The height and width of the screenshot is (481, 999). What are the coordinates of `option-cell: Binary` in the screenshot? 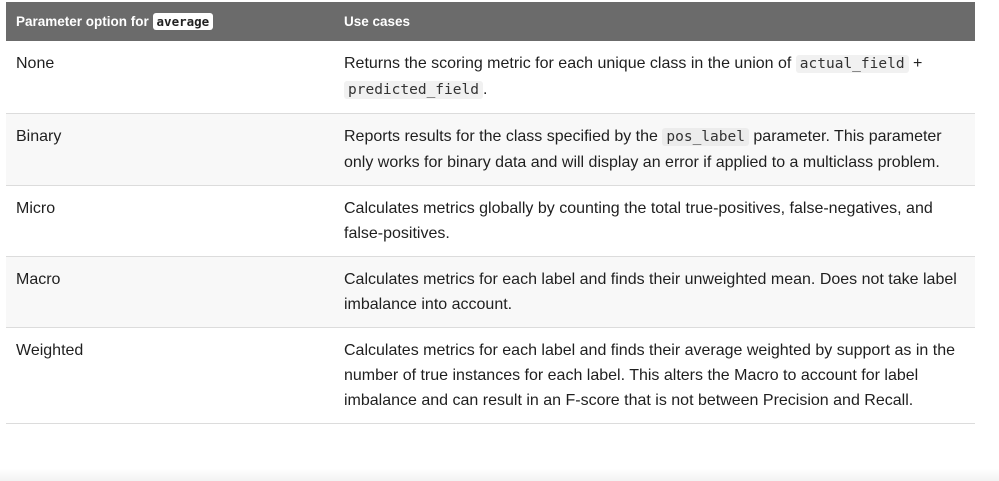 It's located at (170, 149).